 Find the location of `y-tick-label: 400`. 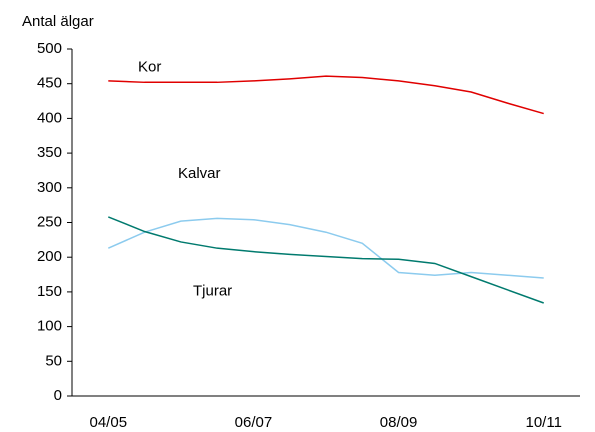

y-tick-label: 400 is located at coordinates (49, 117).